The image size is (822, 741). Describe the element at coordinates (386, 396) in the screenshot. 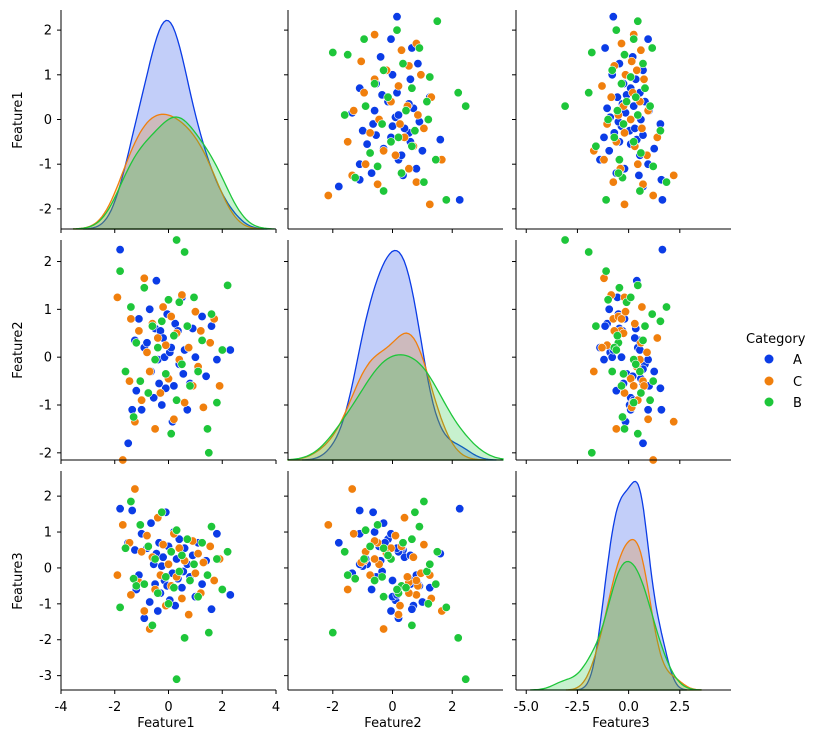

I see `kde-c-feature2` at that location.